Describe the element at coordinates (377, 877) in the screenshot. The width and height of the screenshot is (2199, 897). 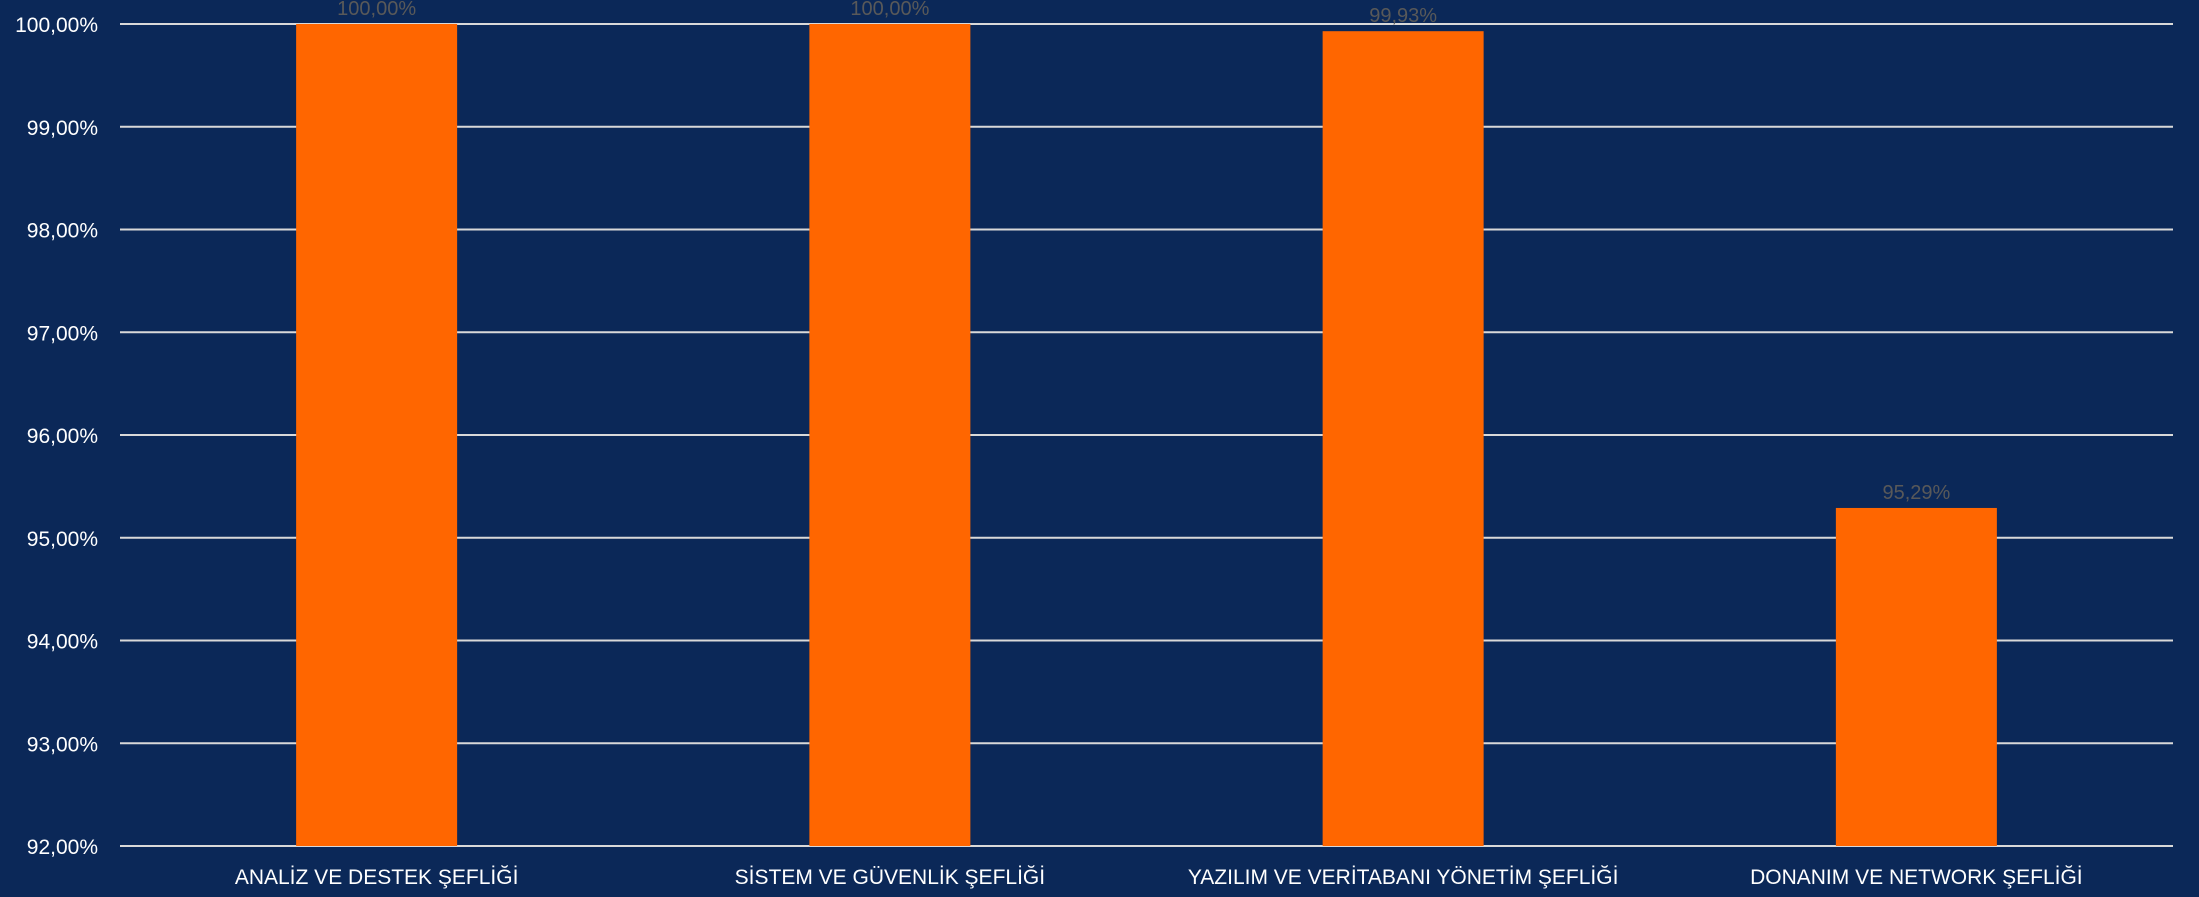
I see `x-category-label: ANALİZ VE DESTEK ŞEFLİĞİ` at that location.